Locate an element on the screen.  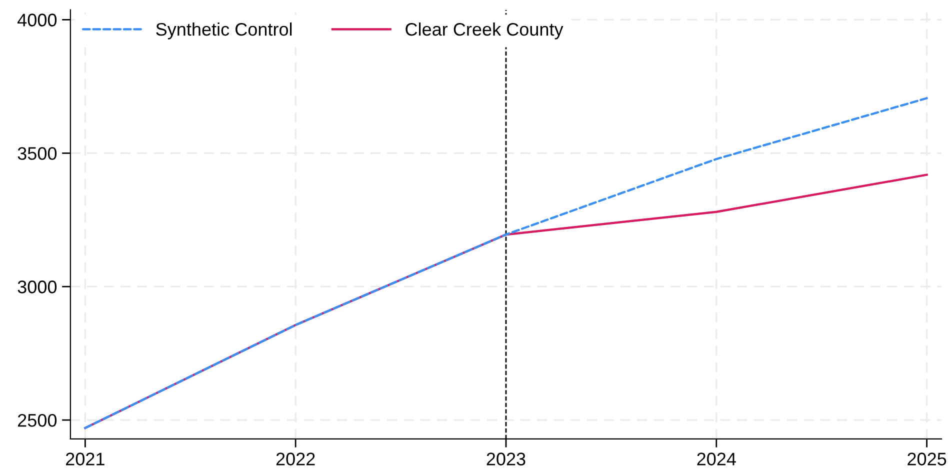
x-tick-label: 2023 is located at coordinates (506, 459).